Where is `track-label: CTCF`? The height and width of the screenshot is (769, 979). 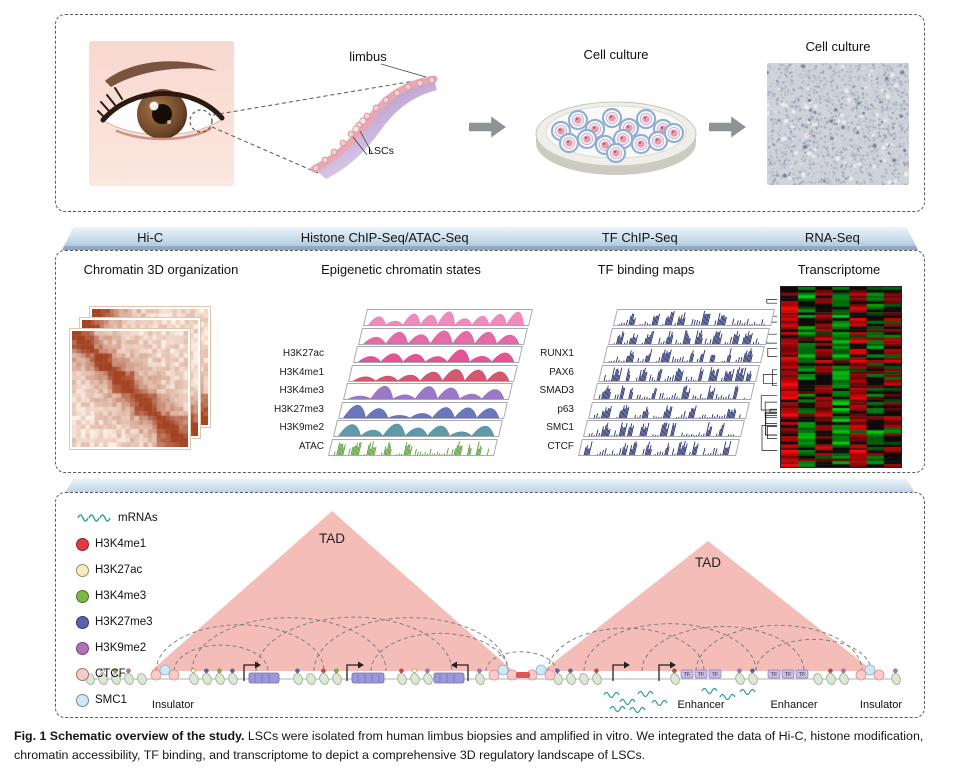 track-label: CTCF is located at coordinates (560, 446).